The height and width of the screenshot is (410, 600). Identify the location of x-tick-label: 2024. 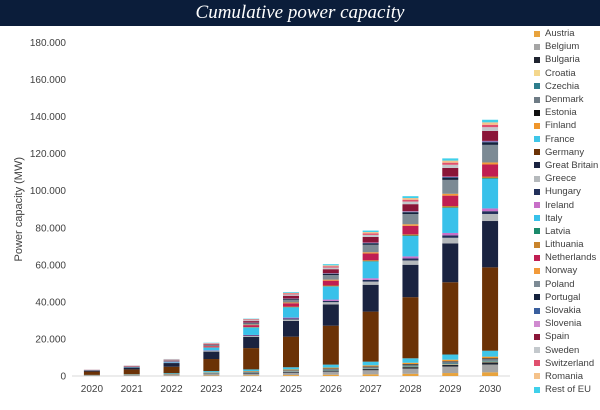
(251, 389).